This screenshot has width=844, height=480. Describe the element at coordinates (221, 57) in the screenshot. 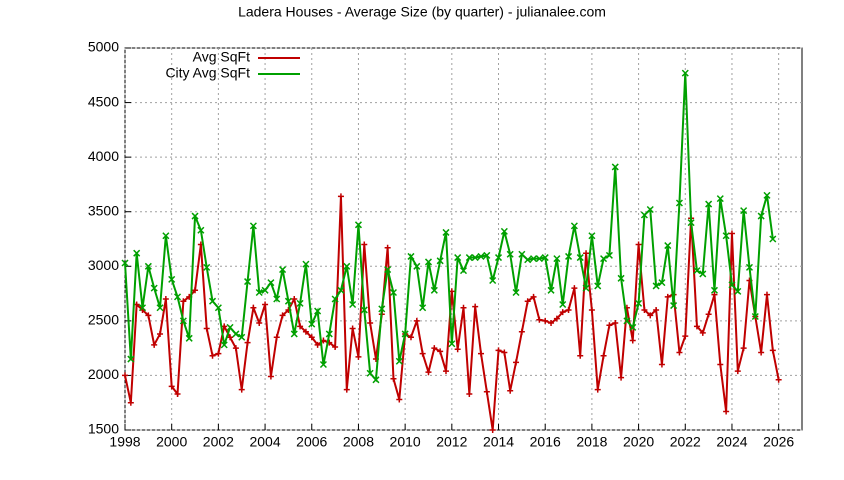

I see `legend-label: Avg SqFt` at that location.